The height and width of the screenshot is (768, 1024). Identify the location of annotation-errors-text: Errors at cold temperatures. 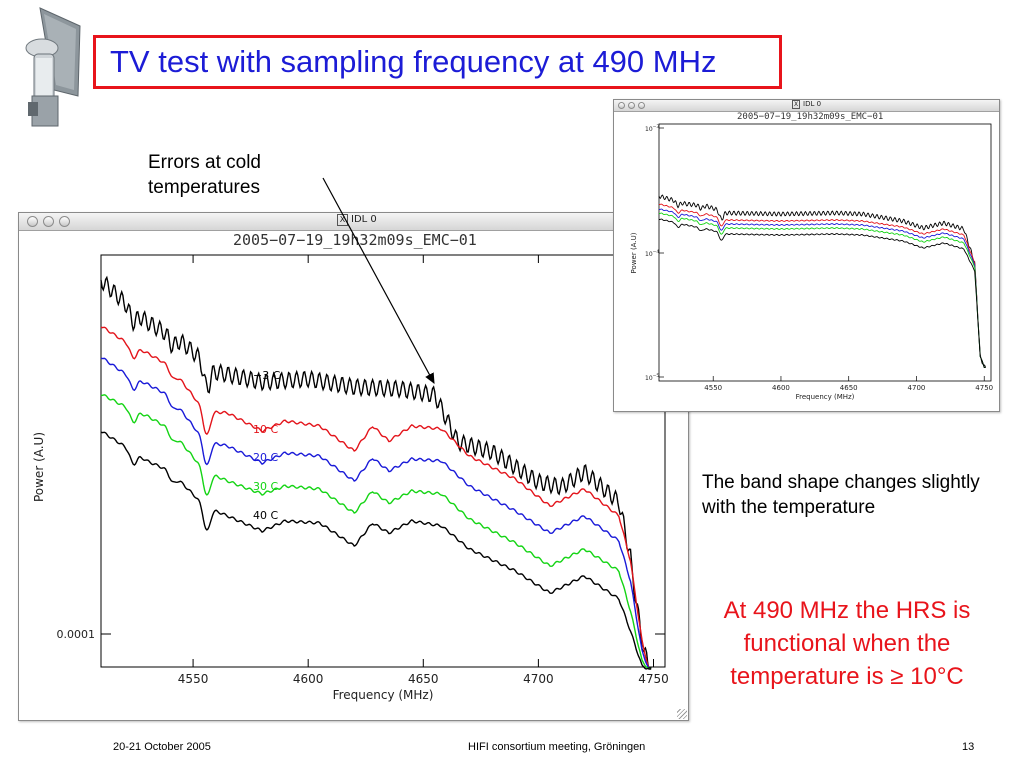
(204, 175).